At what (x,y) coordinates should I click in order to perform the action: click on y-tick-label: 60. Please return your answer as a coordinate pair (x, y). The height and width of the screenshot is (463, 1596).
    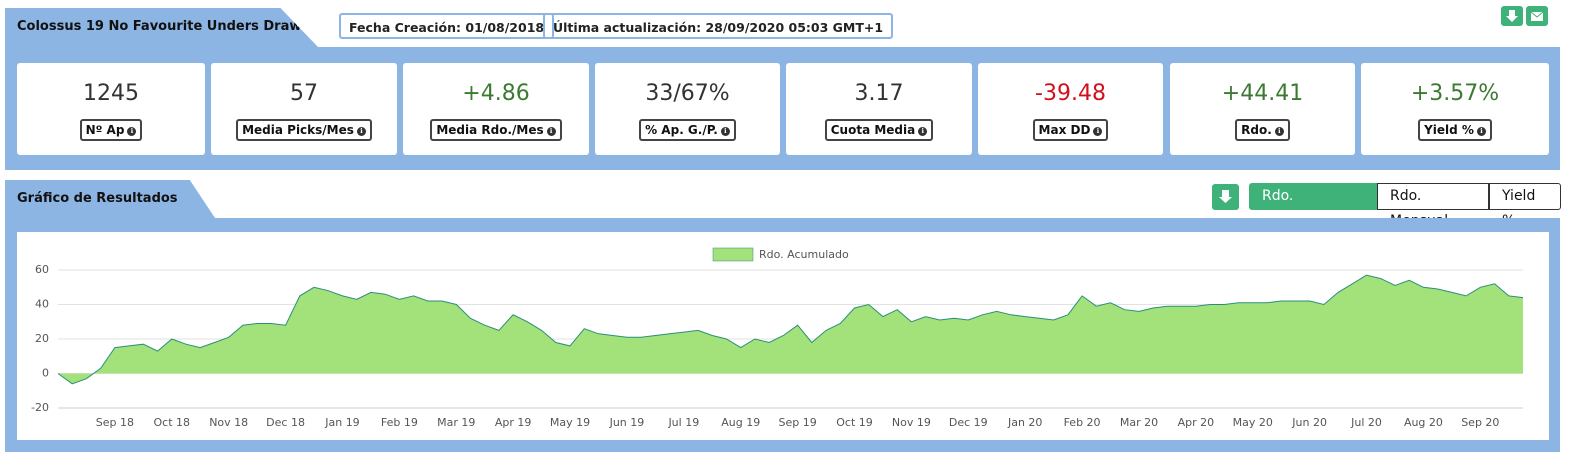
    Looking at the image, I should click on (42, 269).